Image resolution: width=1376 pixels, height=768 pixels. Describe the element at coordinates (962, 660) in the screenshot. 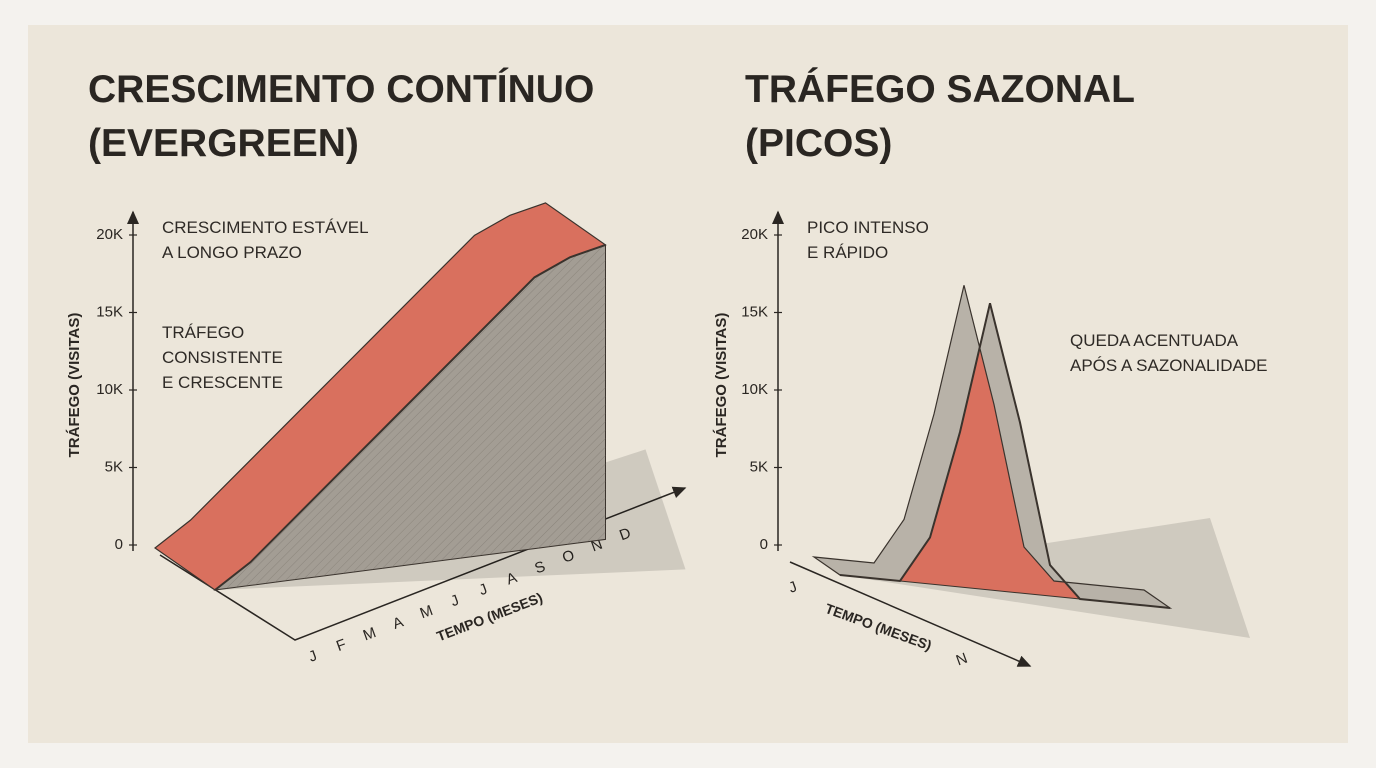

I see `x-tick-label: N` at that location.